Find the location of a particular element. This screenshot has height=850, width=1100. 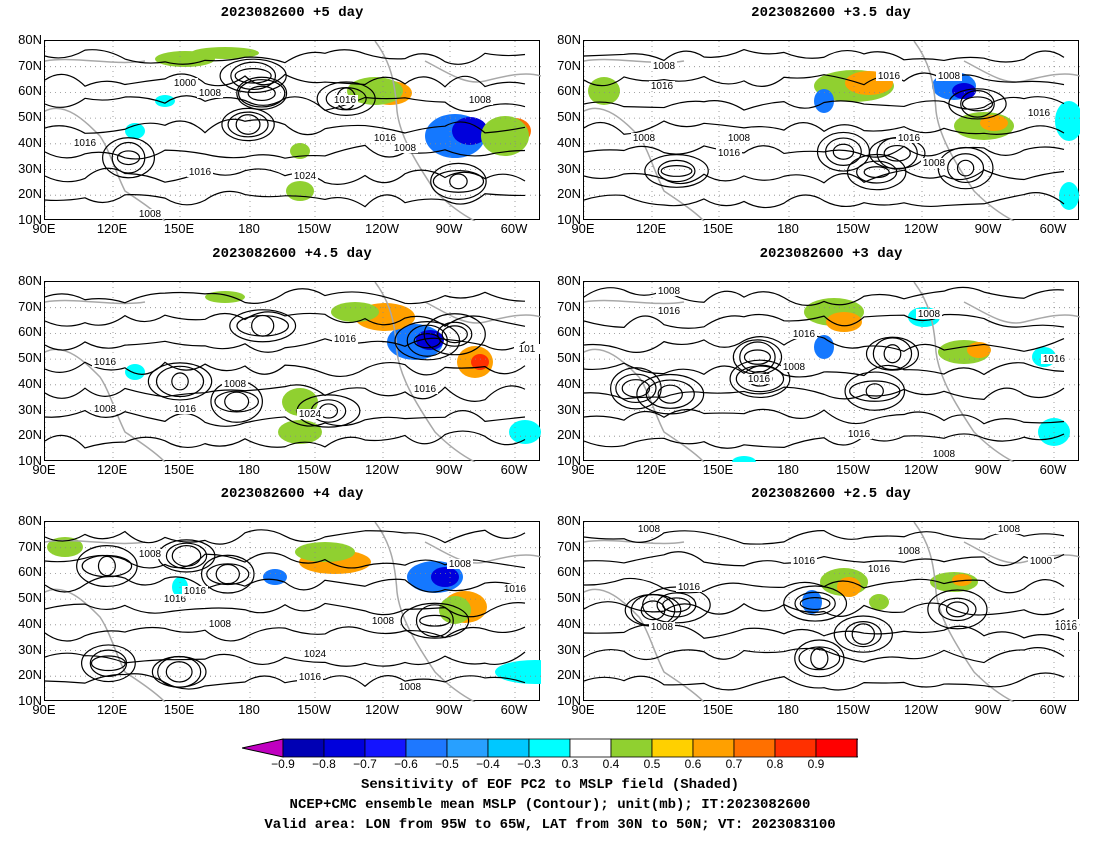

latitude-label: 20N is located at coordinates (25, 193).